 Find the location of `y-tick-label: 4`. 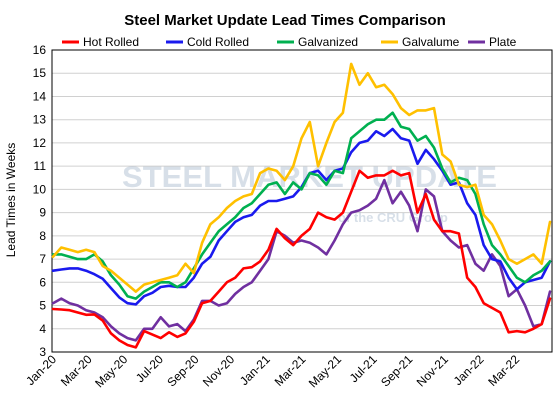

y-tick-label: 4 is located at coordinates (42, 329).